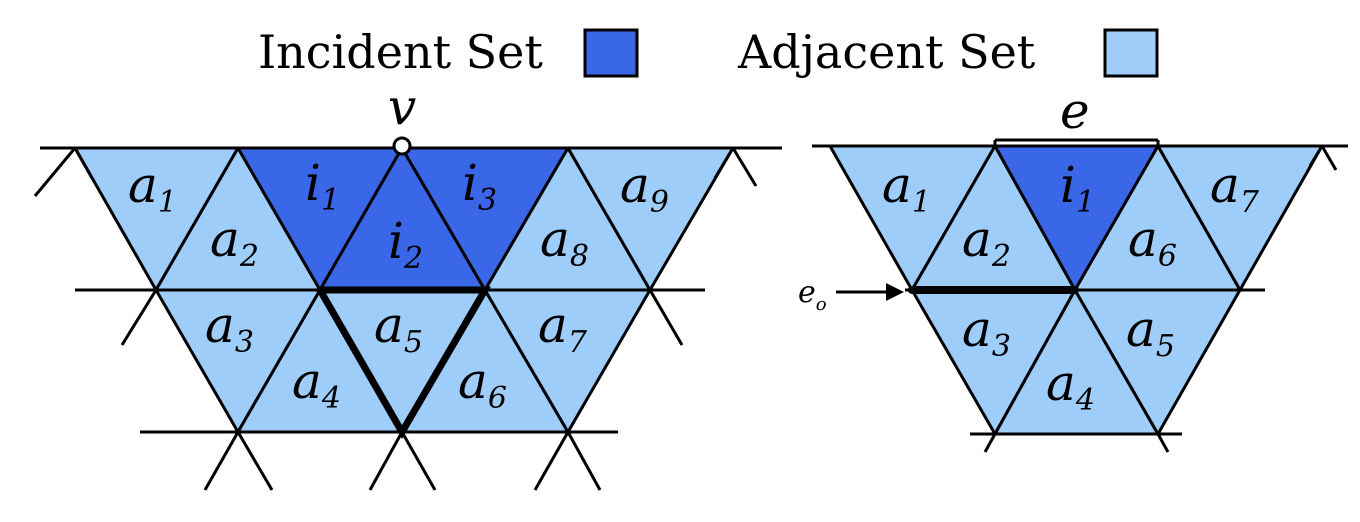 The height and width of the screenshot is (522, 1360). I want to click on legend-adjacent-swatch, so click(1131, 53).